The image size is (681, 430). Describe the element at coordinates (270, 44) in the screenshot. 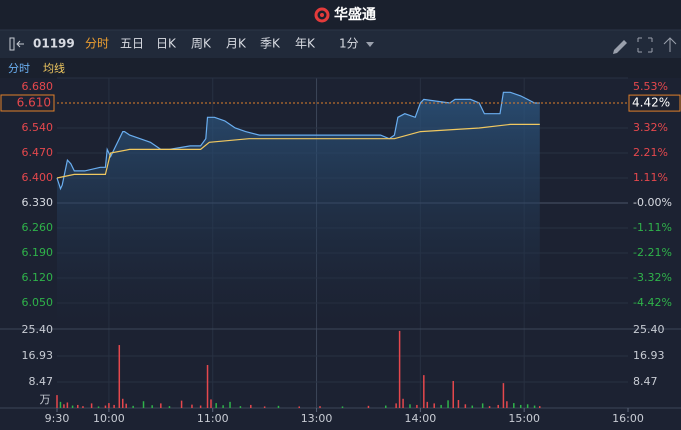

I see `tab: 季K` at that location.